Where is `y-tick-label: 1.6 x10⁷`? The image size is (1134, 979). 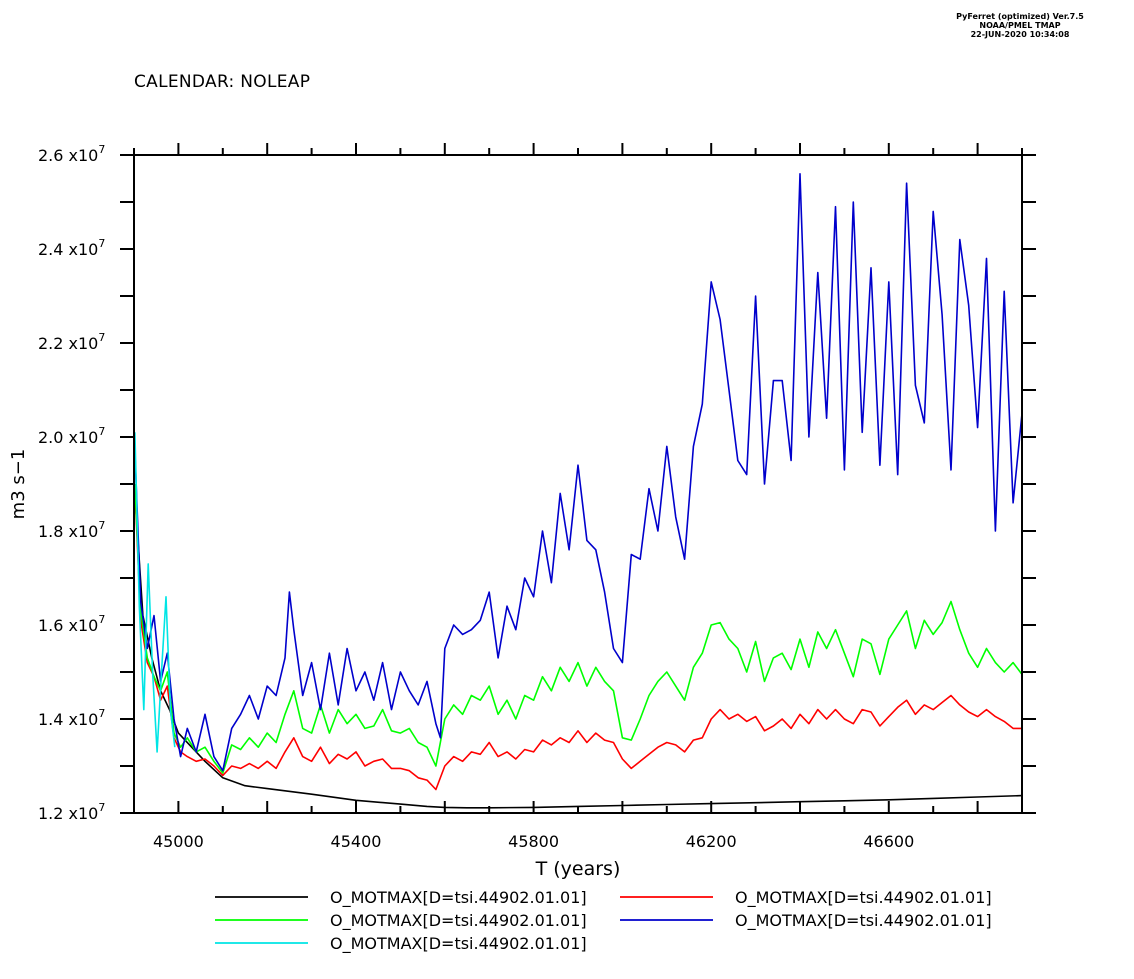 y-tick-label: 1.6 x10⁷ is located at coordinates (71, 624).